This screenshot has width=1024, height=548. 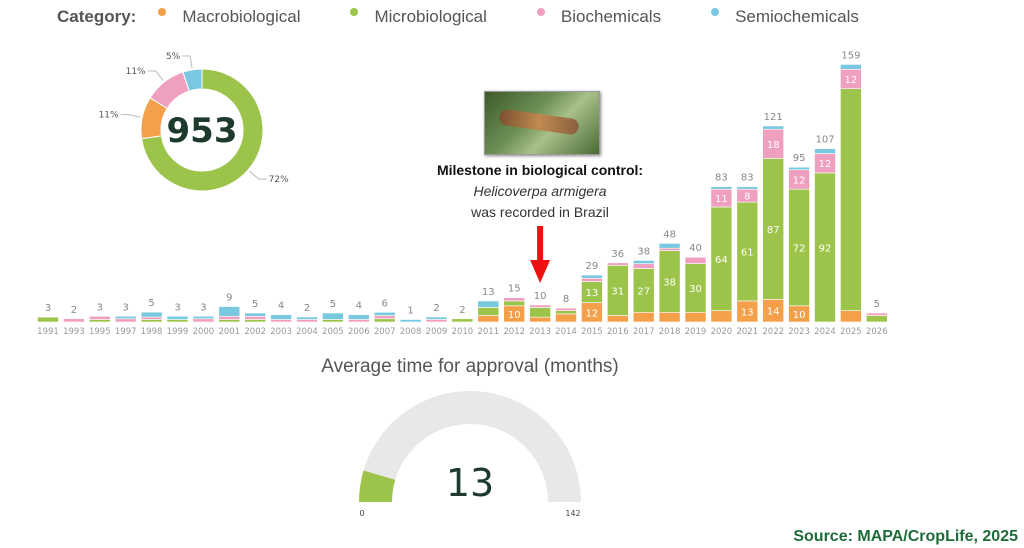 What do you see at coordinates (721, 260) in the screenshot?
I see `bar-segment-label: 64` at bounding box center [721, 260].